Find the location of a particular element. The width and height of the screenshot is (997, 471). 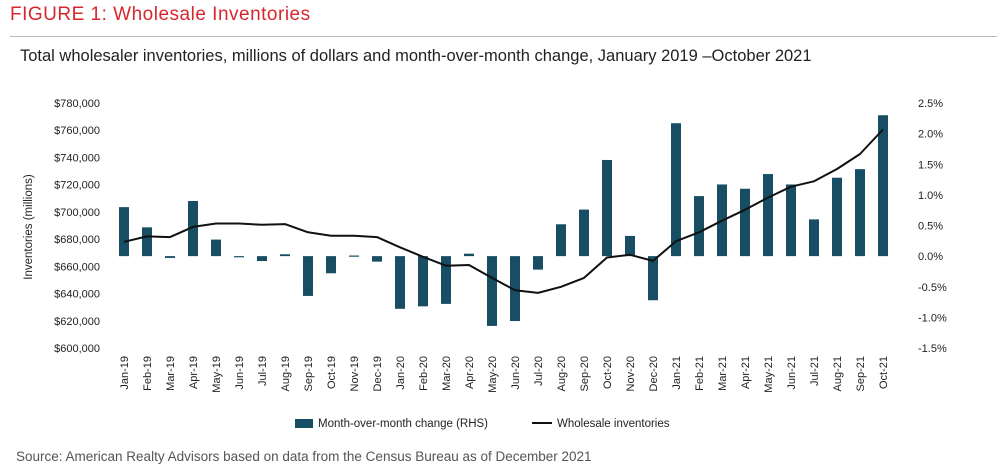

right-axis-tick-label: 0.0% is located at coordinates (930, 257).